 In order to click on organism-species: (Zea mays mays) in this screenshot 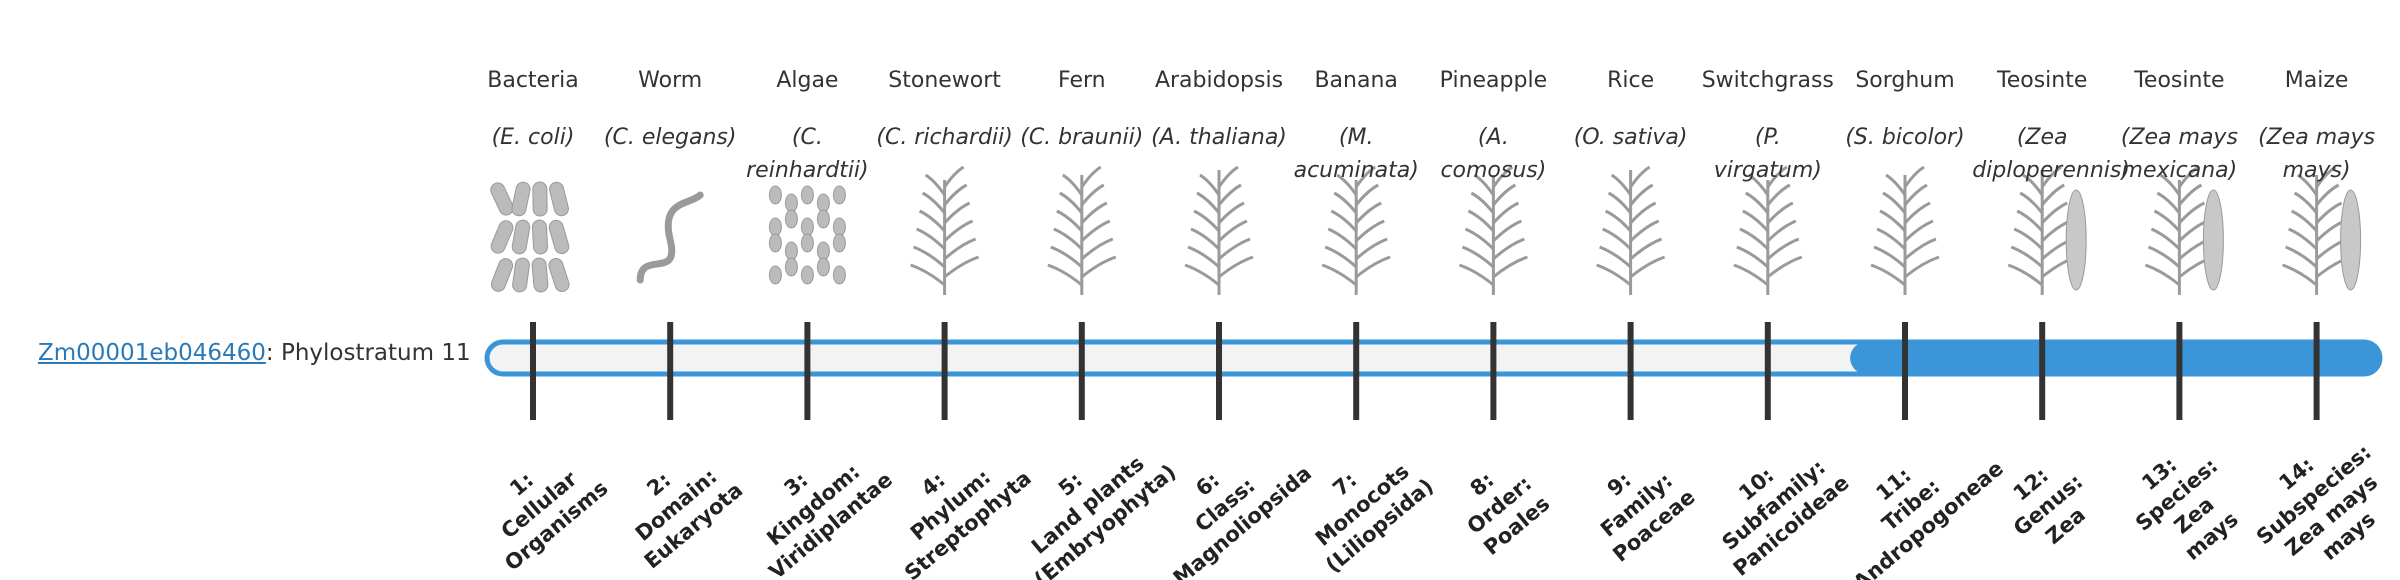, I will do `click(2317, 154)`.